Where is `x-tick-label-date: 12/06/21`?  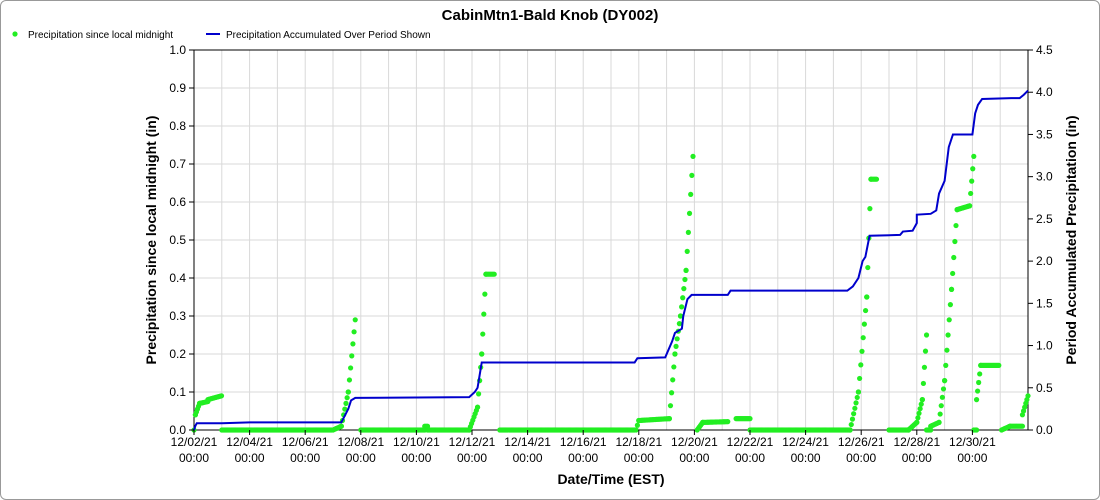
x-tick-label-date: 12/06/21 is located at coordinates (305, 442).